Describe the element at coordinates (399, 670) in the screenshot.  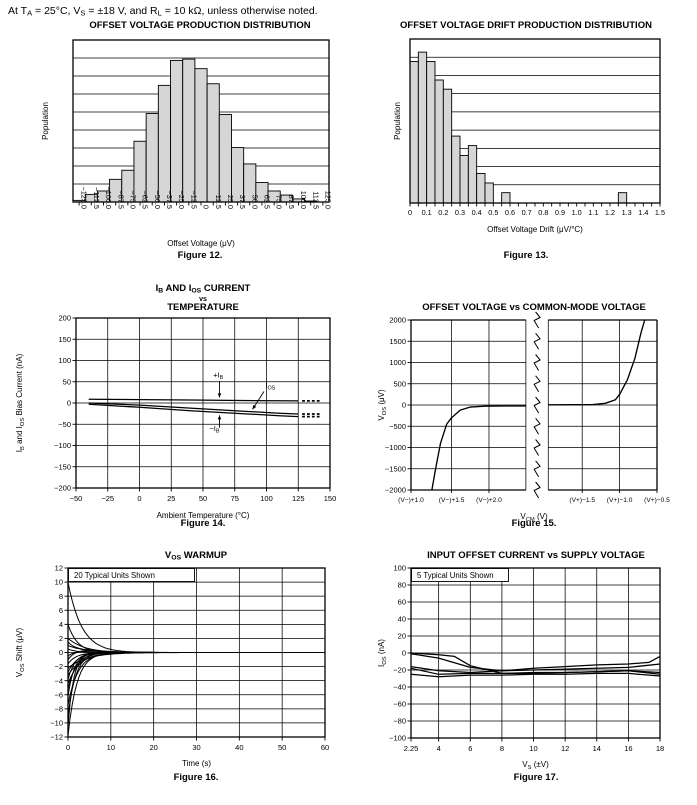
I see `svg-text: −20` at that location.